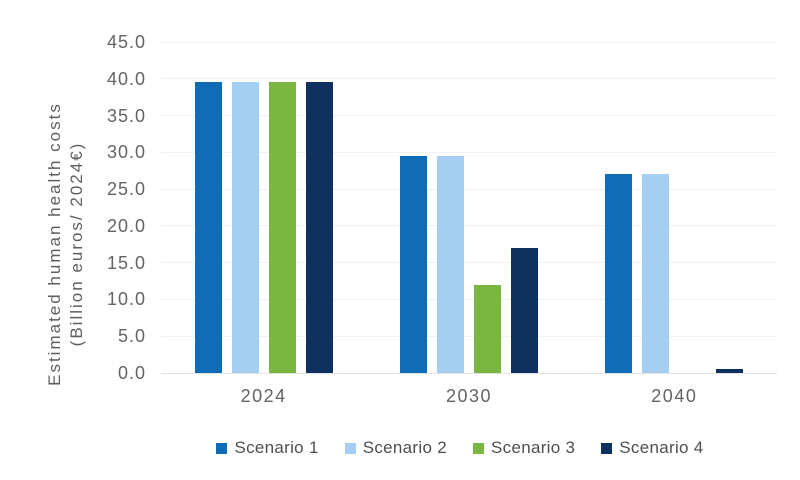  Describe the element at coordinates (674, 396) in the screenshot. I see `x-tick-2040: 2040` at that location.